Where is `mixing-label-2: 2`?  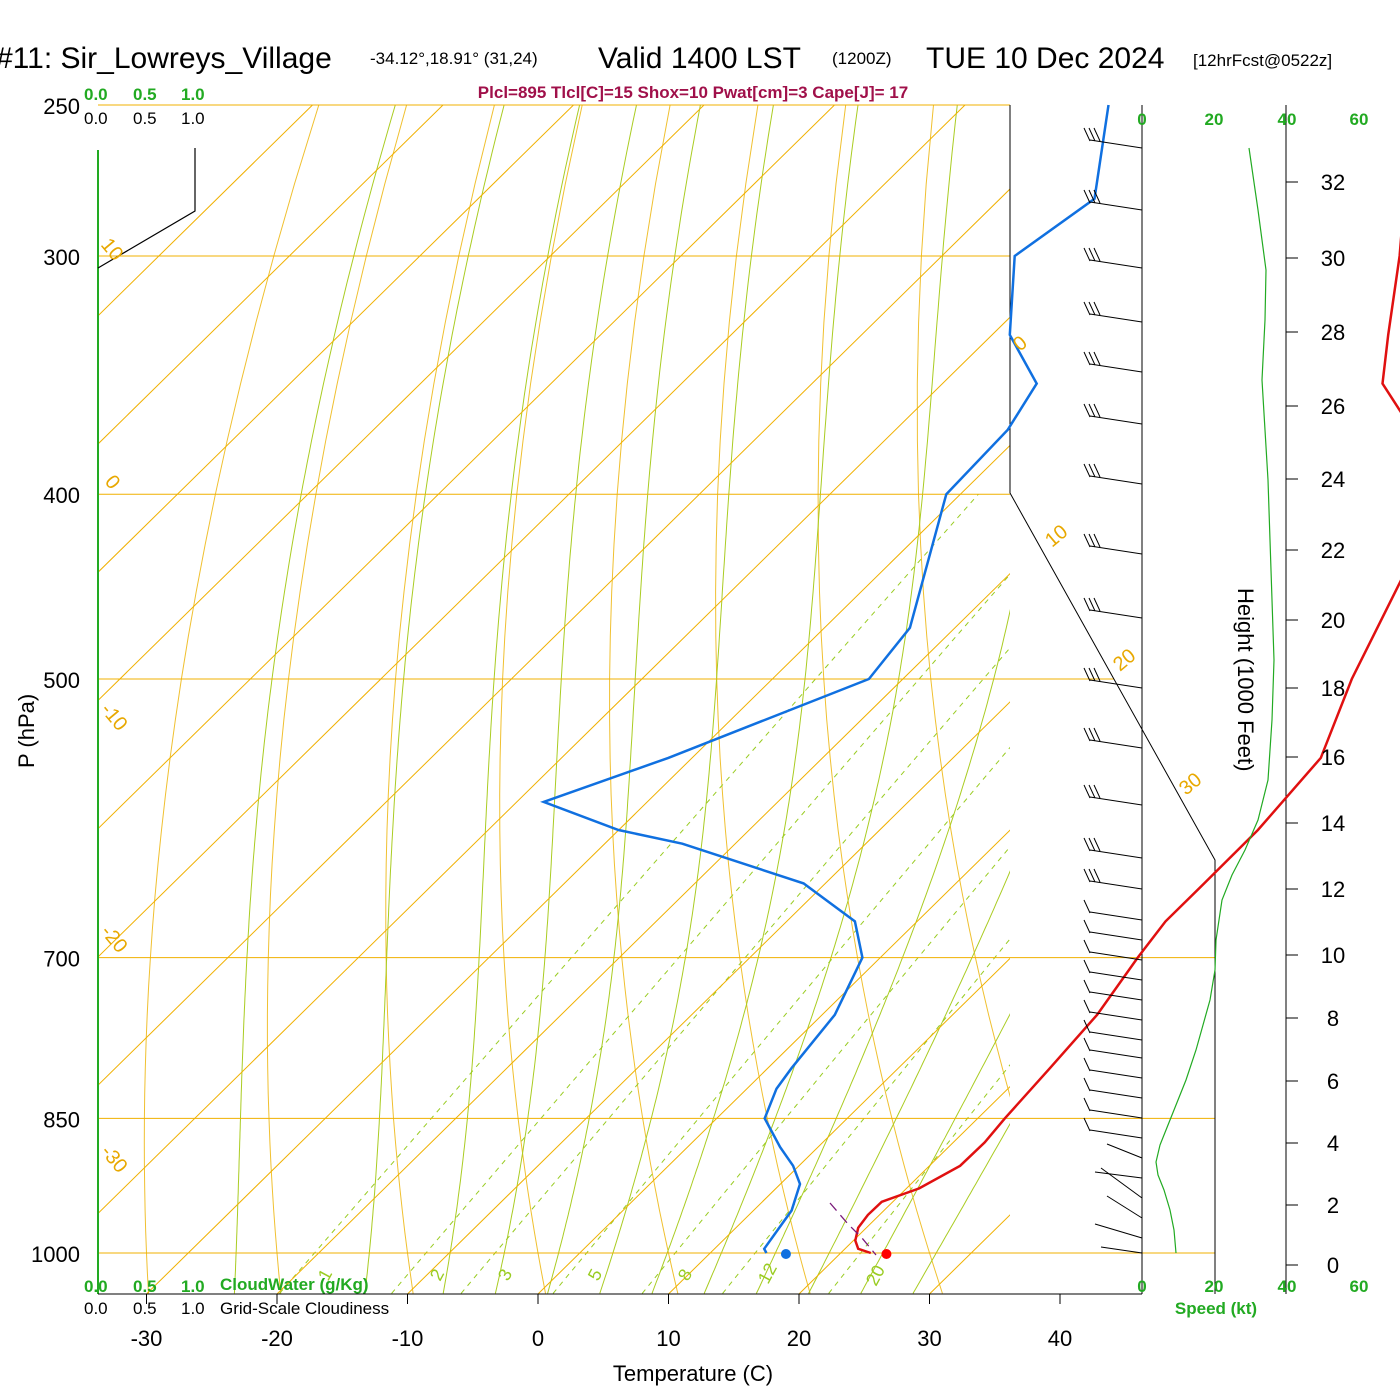 mixing-label-2: 2 is located at coordinates (437, 1275).